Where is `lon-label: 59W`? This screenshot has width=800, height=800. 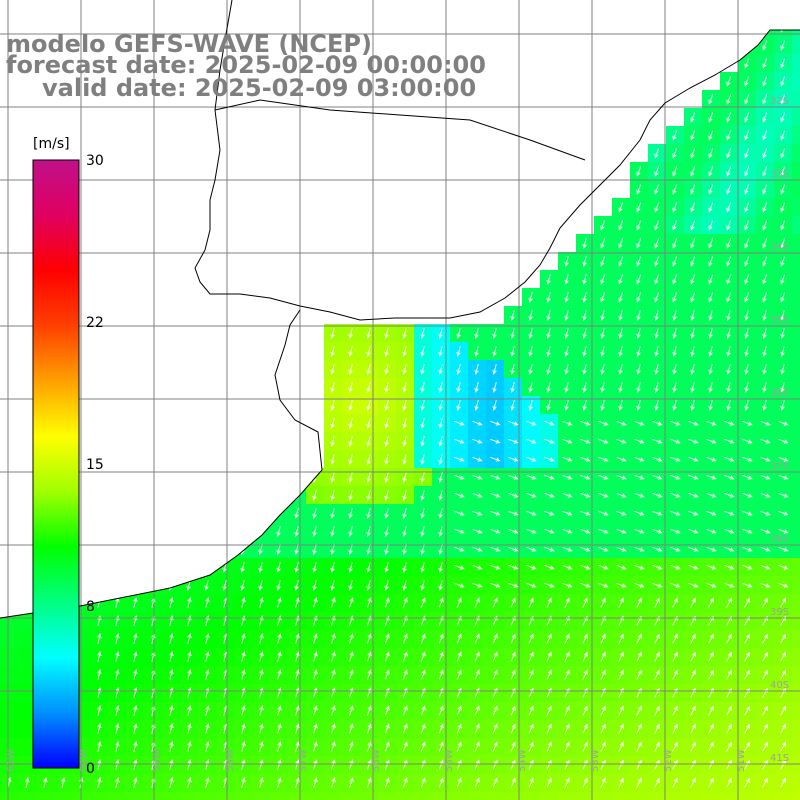 lon-label: 59W is located at coordinates (157, 760).